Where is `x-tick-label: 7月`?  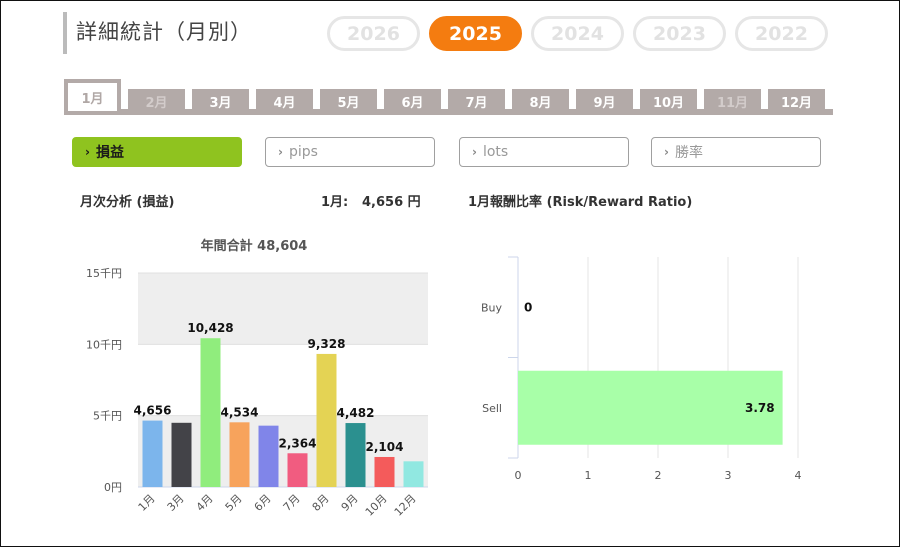 x-tick-label: 7月 is located at coordinates (292, 503).